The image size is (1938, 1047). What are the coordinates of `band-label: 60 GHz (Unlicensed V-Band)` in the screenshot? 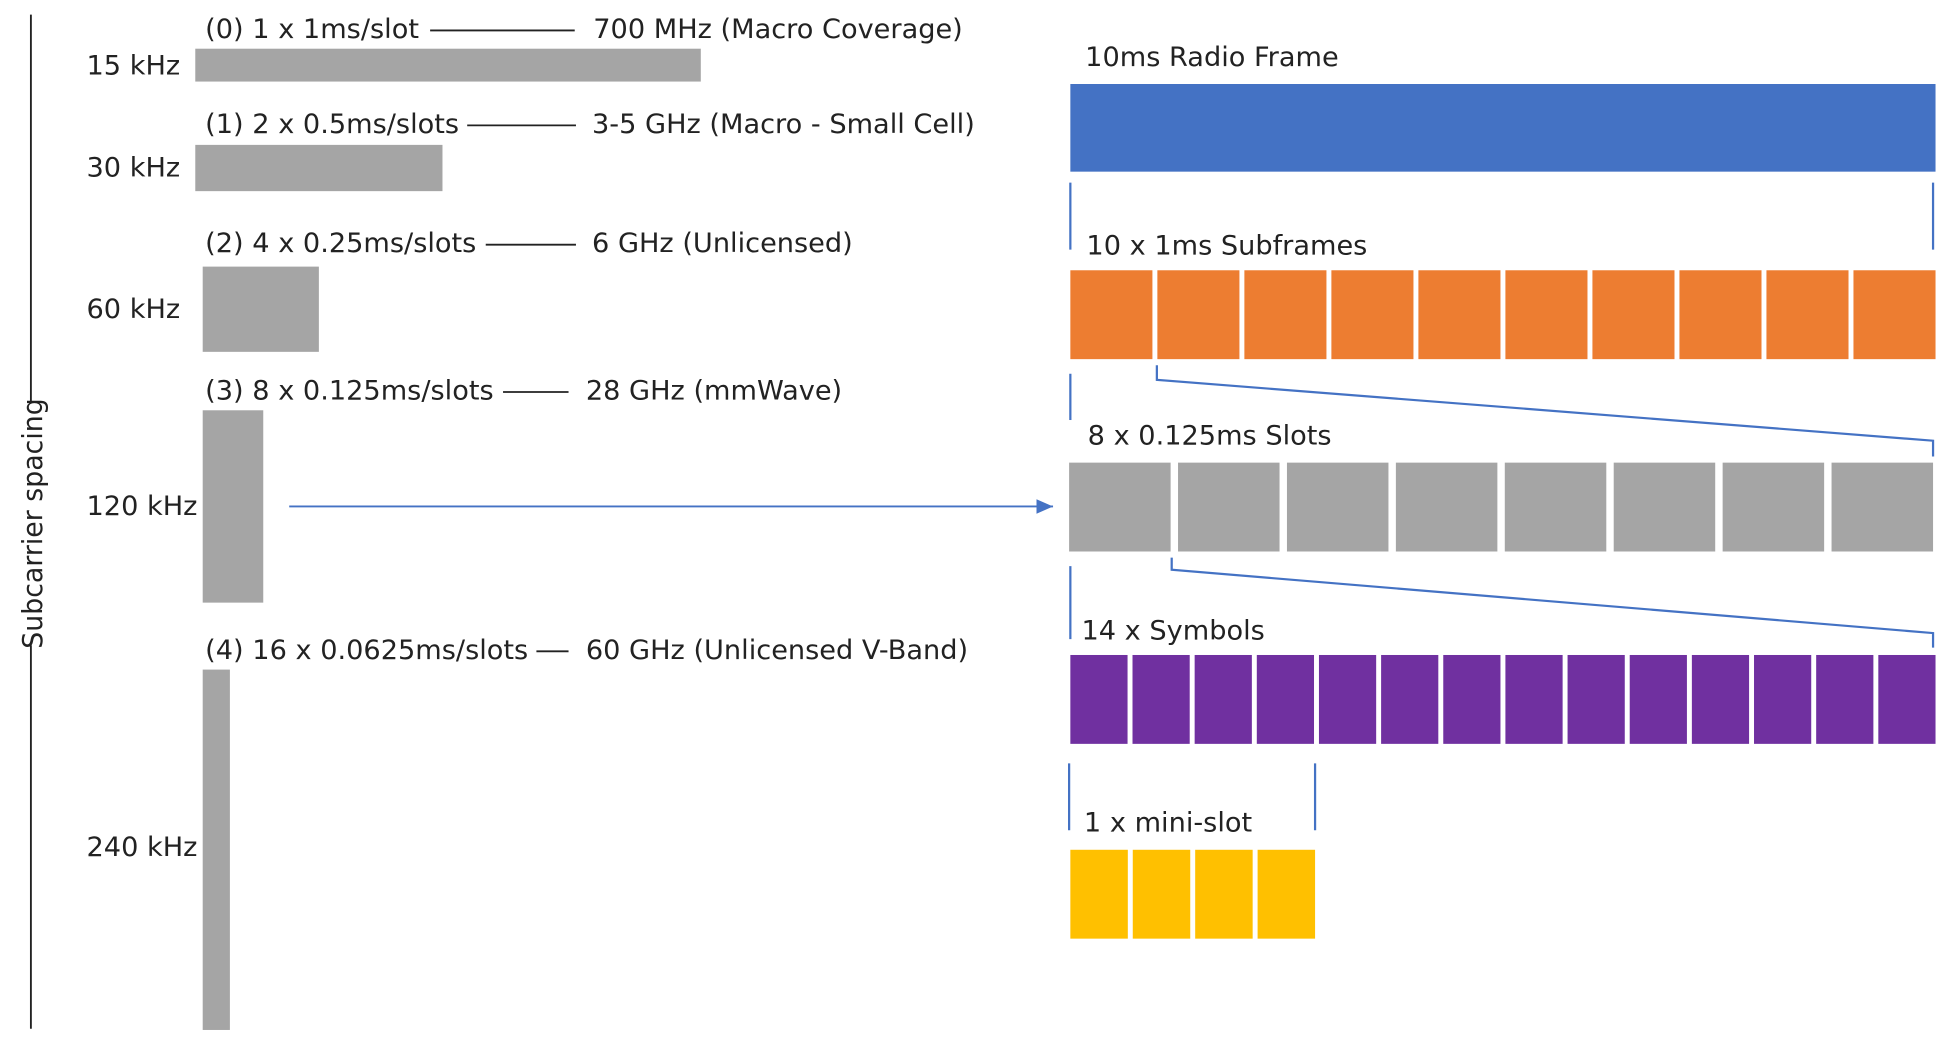 It's located at (777, 650).